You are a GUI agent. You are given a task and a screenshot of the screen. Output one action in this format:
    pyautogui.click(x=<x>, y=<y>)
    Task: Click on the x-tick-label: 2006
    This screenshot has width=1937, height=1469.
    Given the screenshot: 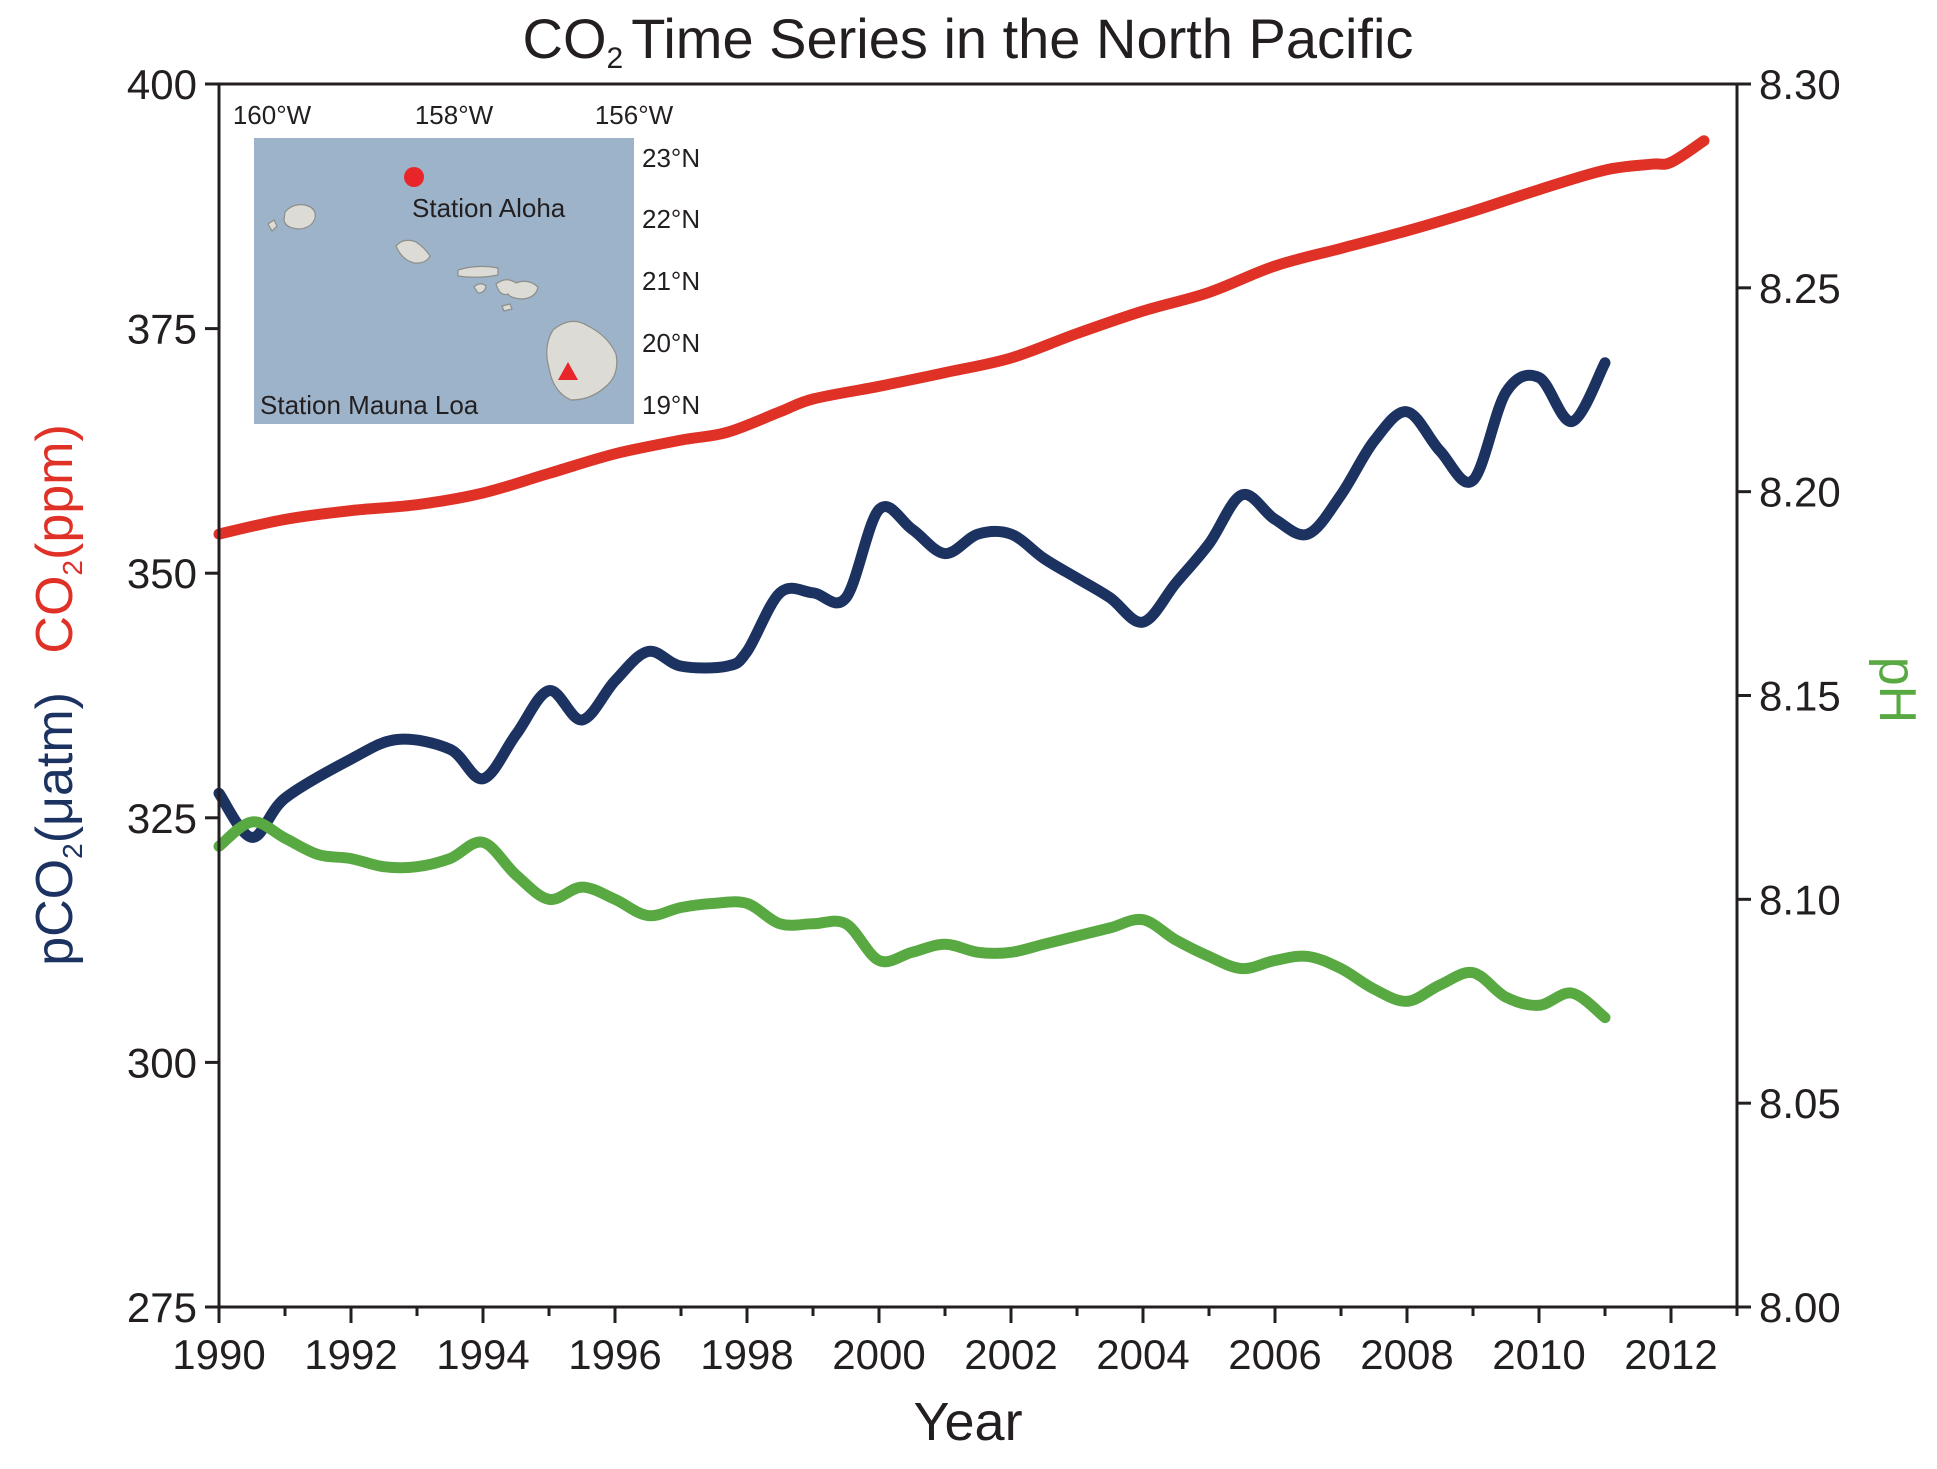 What is the action you would take?
    pyautogui.click(x=1274, y=1354)
    